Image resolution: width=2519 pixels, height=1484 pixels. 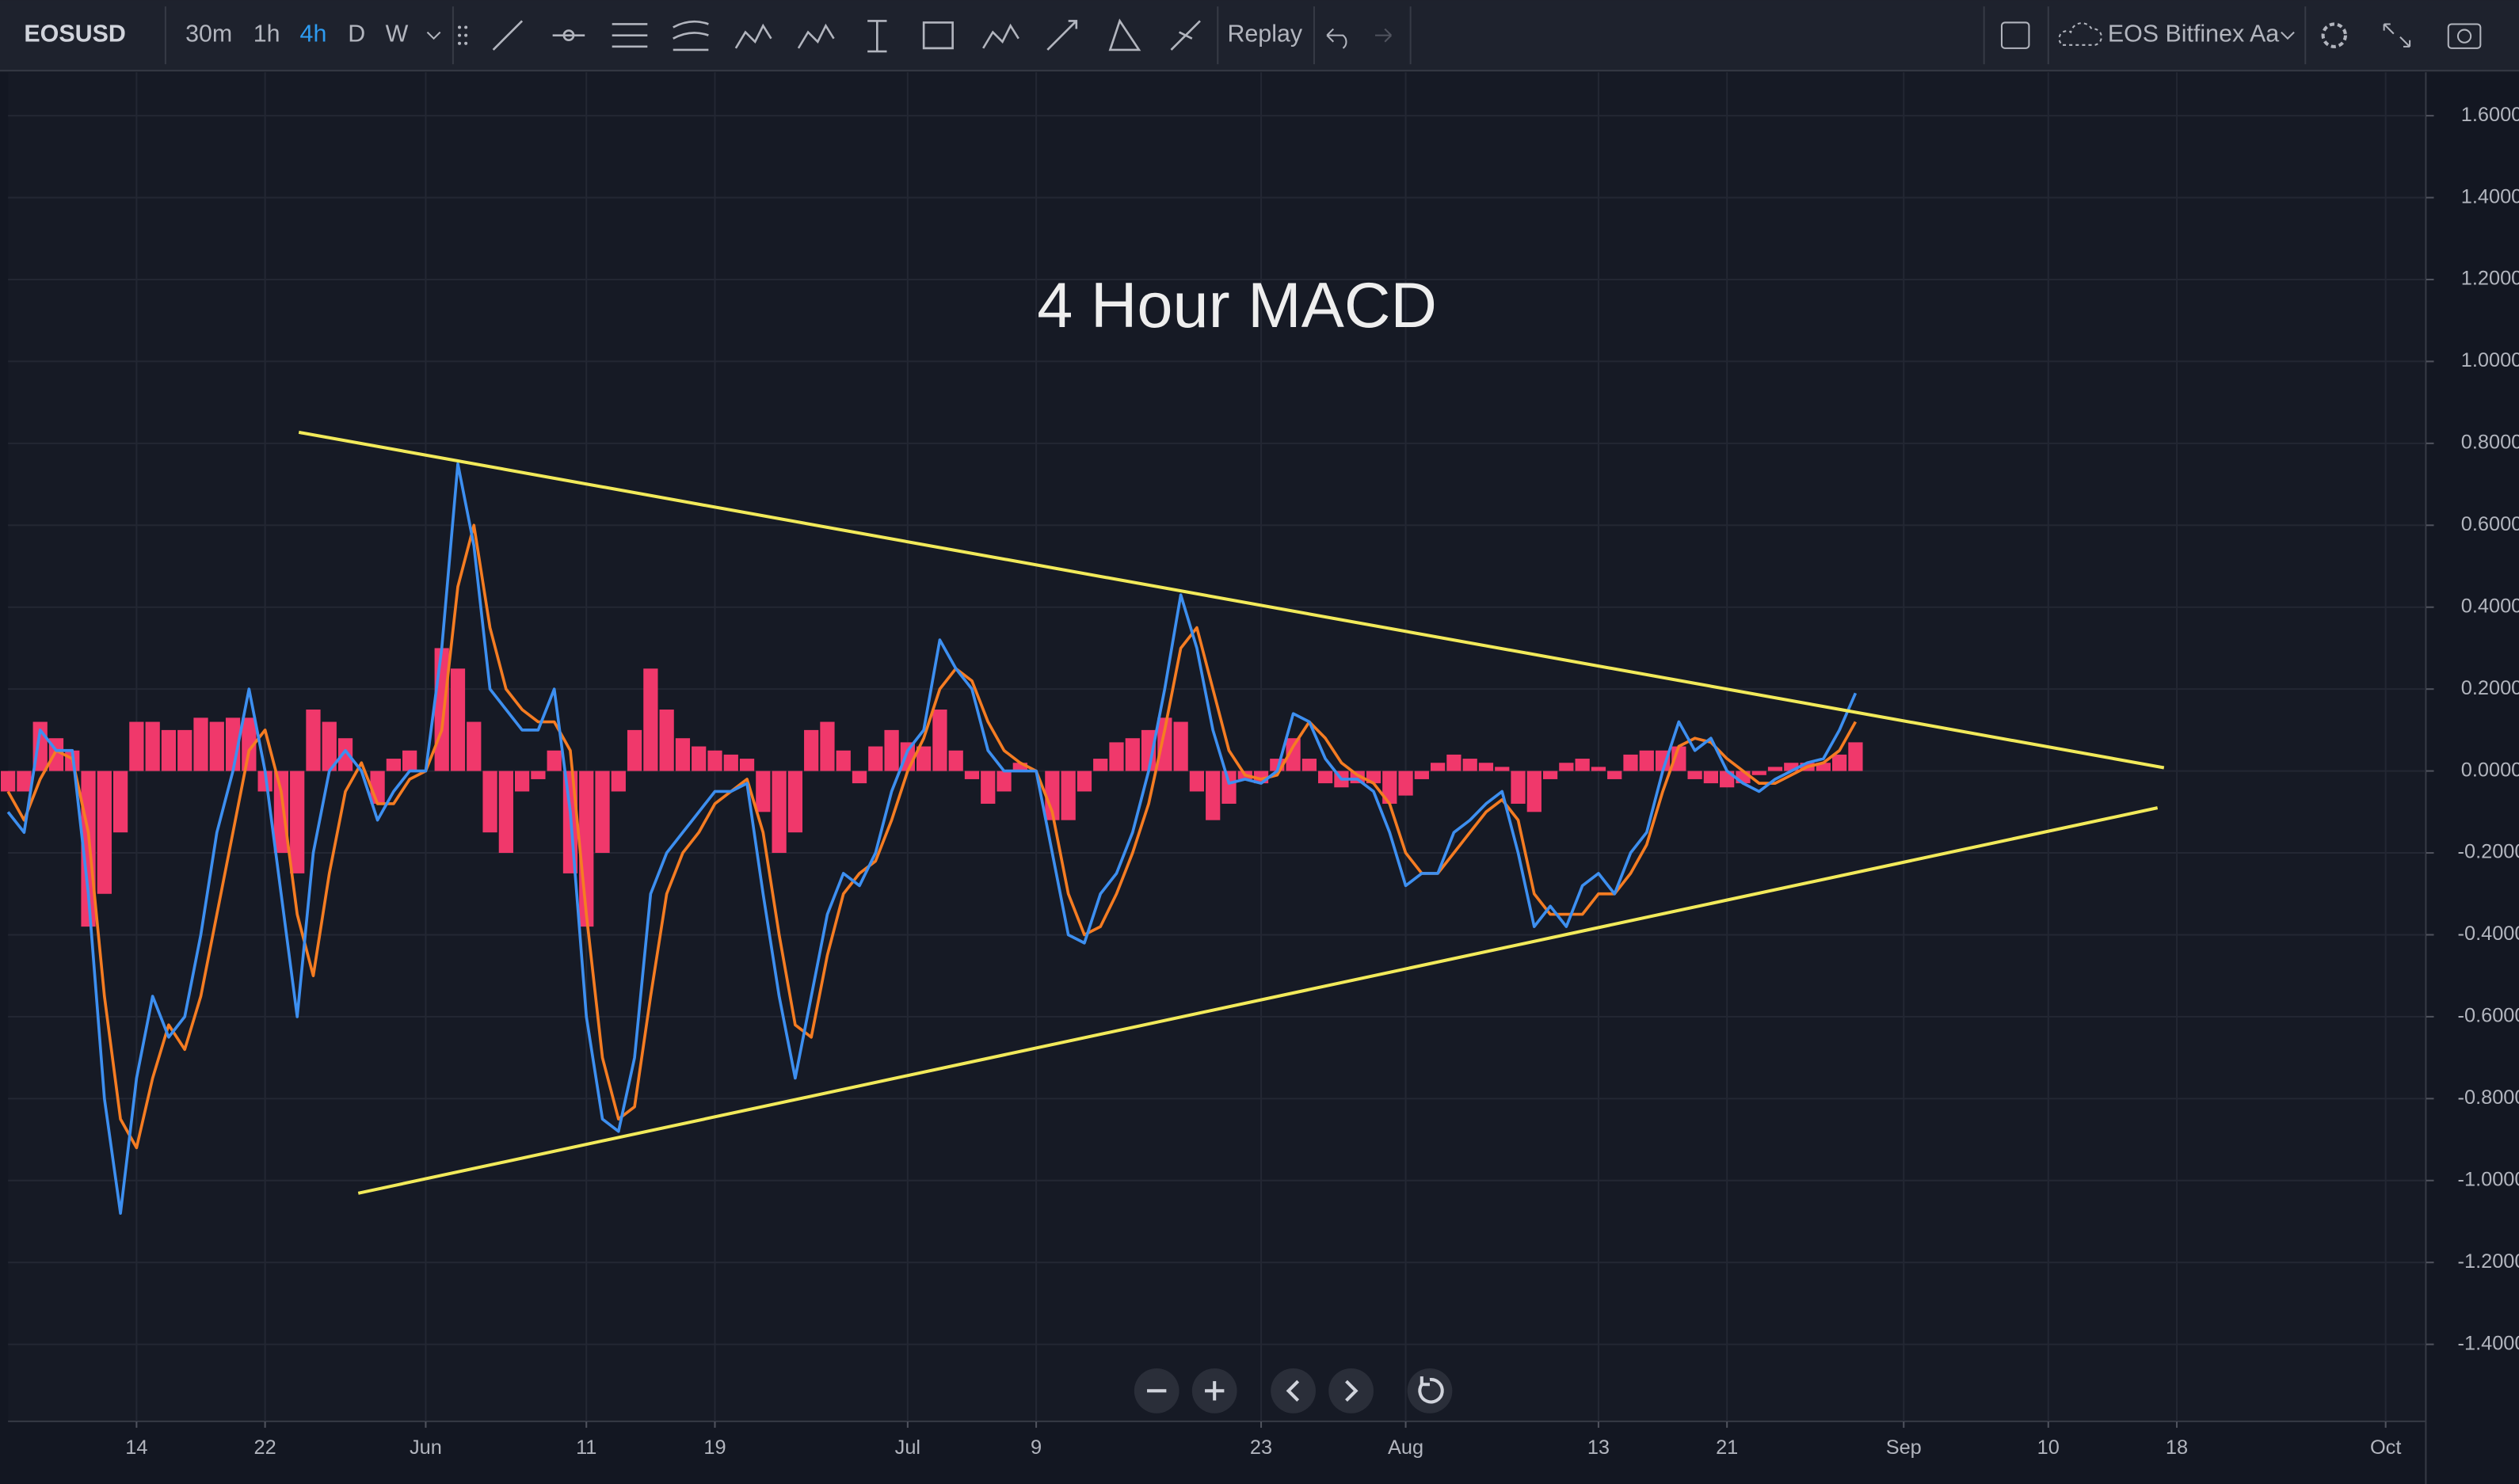 I want to click on interval-button: 30m, so click(x=208, y=35).